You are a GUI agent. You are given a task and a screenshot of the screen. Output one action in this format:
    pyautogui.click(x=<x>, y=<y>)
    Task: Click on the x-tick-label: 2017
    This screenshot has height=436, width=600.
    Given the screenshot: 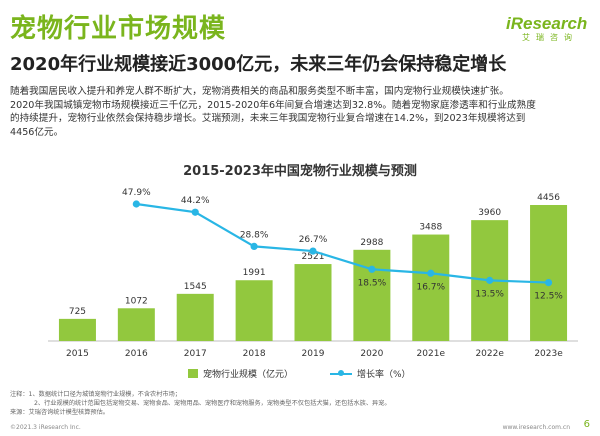 What is the action you would take?
    pyautogui.click(x=195, y=354)
    